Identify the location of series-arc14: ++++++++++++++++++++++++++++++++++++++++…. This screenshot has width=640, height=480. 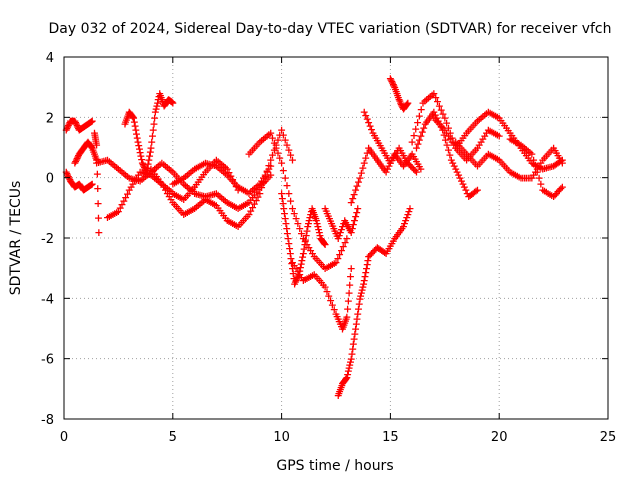
(374, 302).